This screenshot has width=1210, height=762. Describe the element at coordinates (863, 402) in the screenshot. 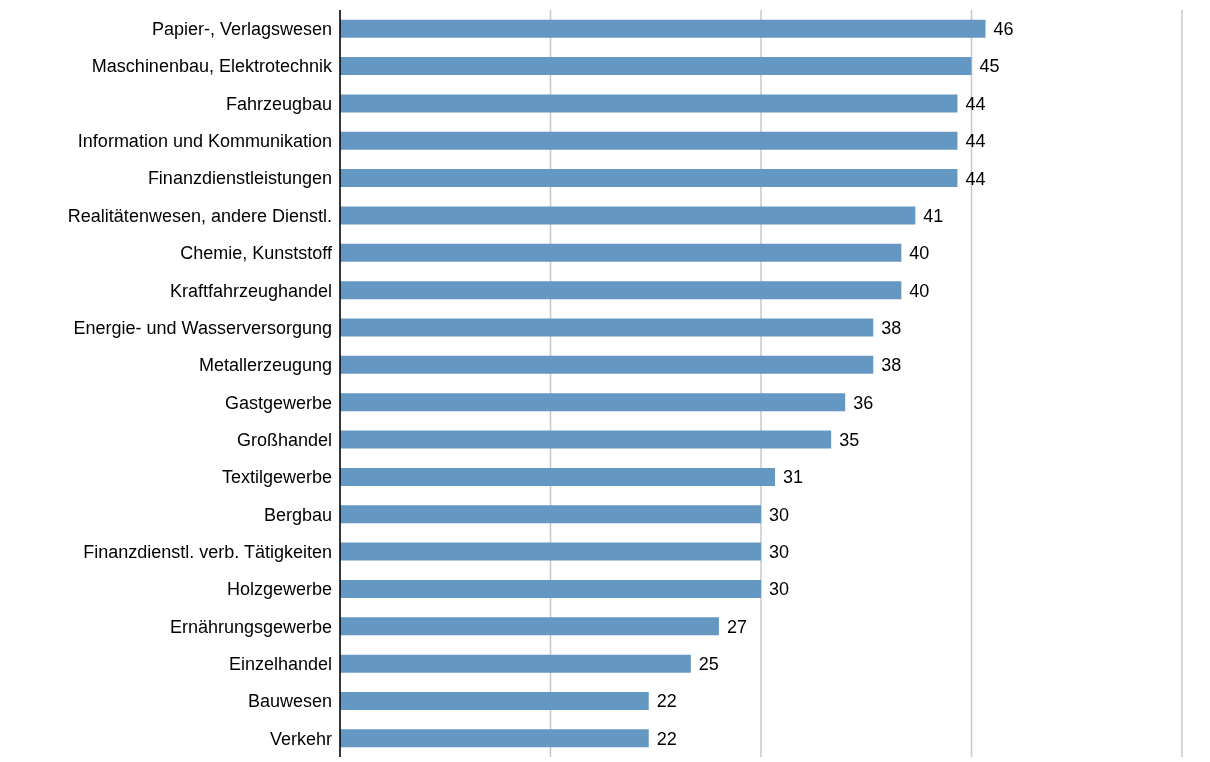

I see `data-label: 36` at that location.